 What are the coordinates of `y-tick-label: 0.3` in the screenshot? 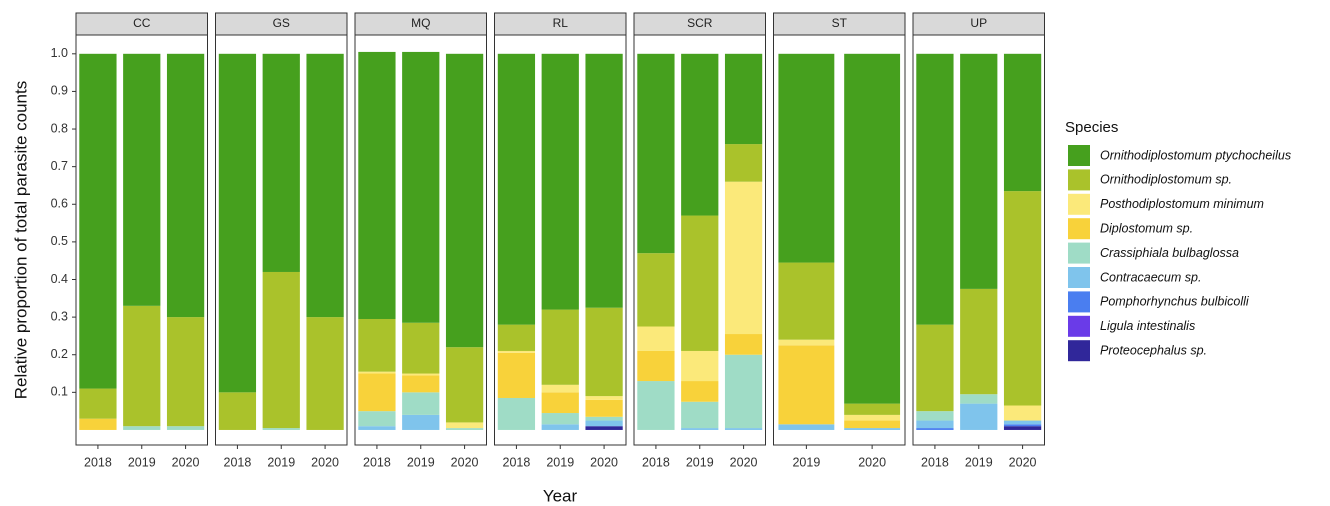 It's located at (59, 316).